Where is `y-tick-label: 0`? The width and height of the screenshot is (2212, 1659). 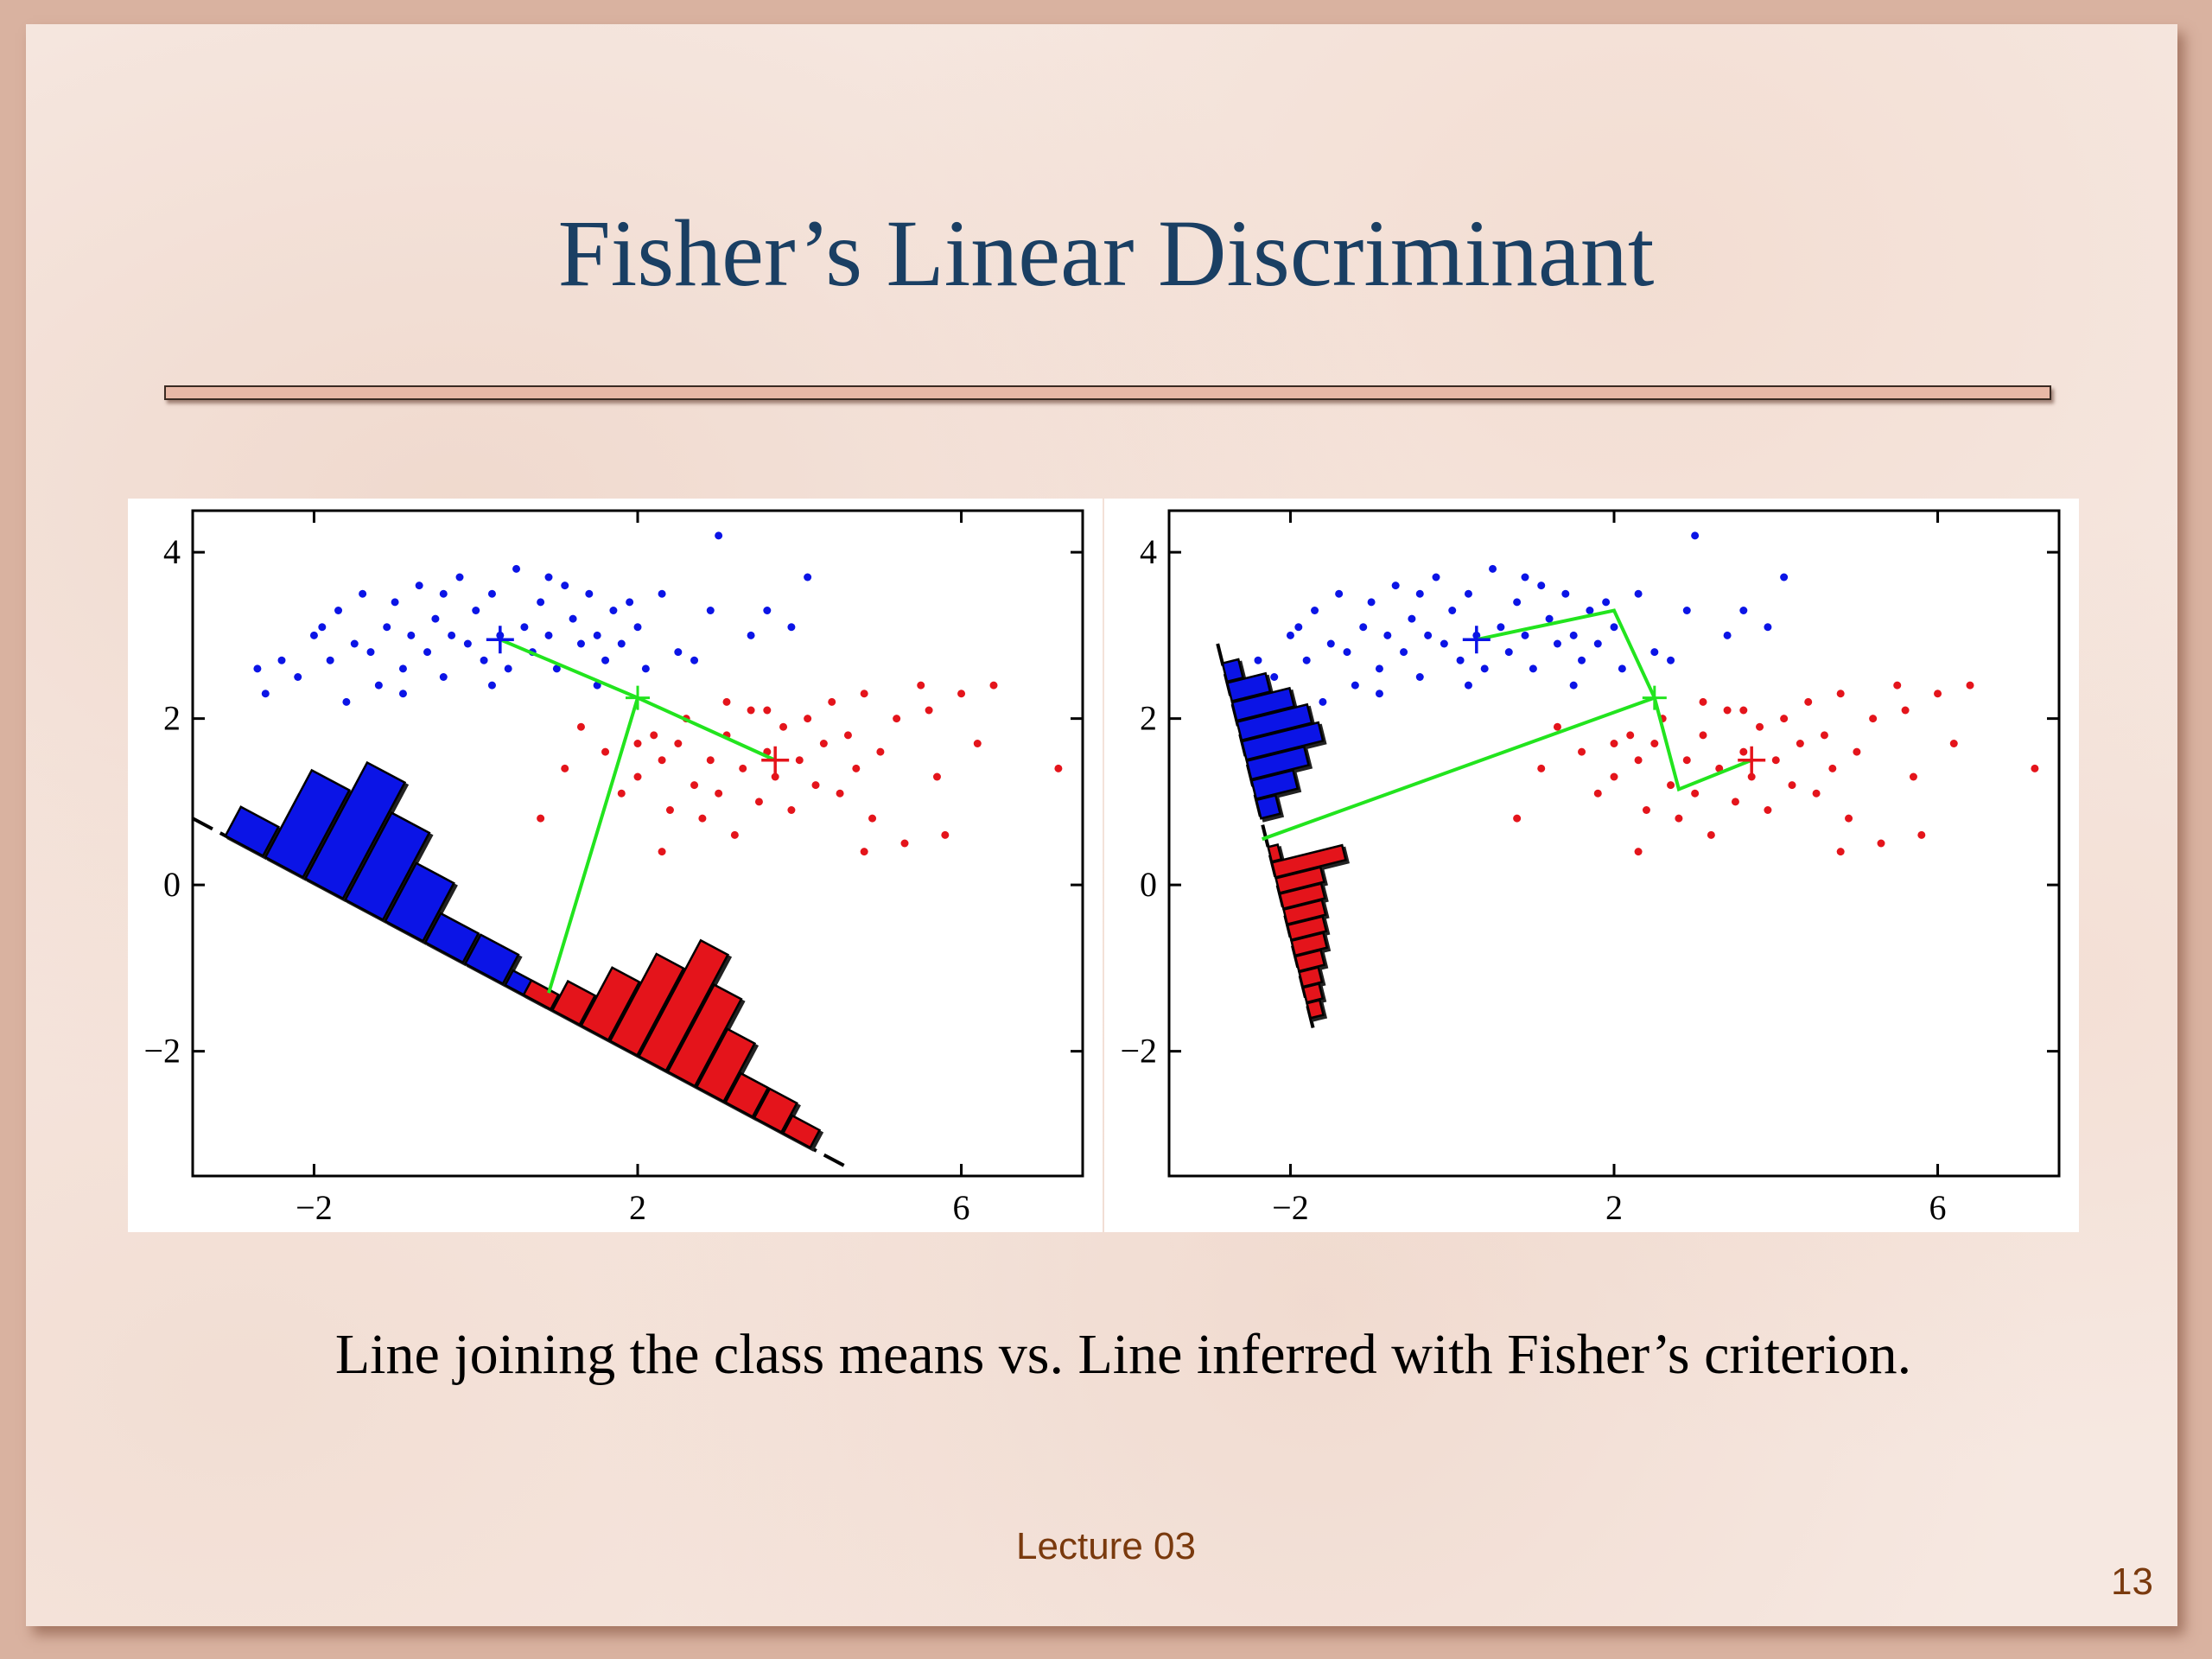 y-tick-label: 0 is located at coordinates (1148, 884).